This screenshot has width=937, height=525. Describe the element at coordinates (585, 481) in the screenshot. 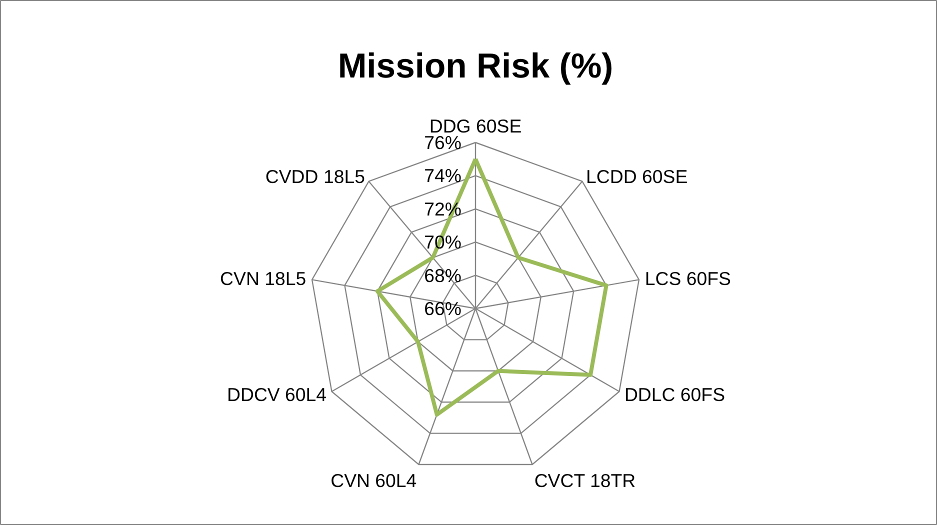

I see `spoke-label: CVCT 18TR` at that location.